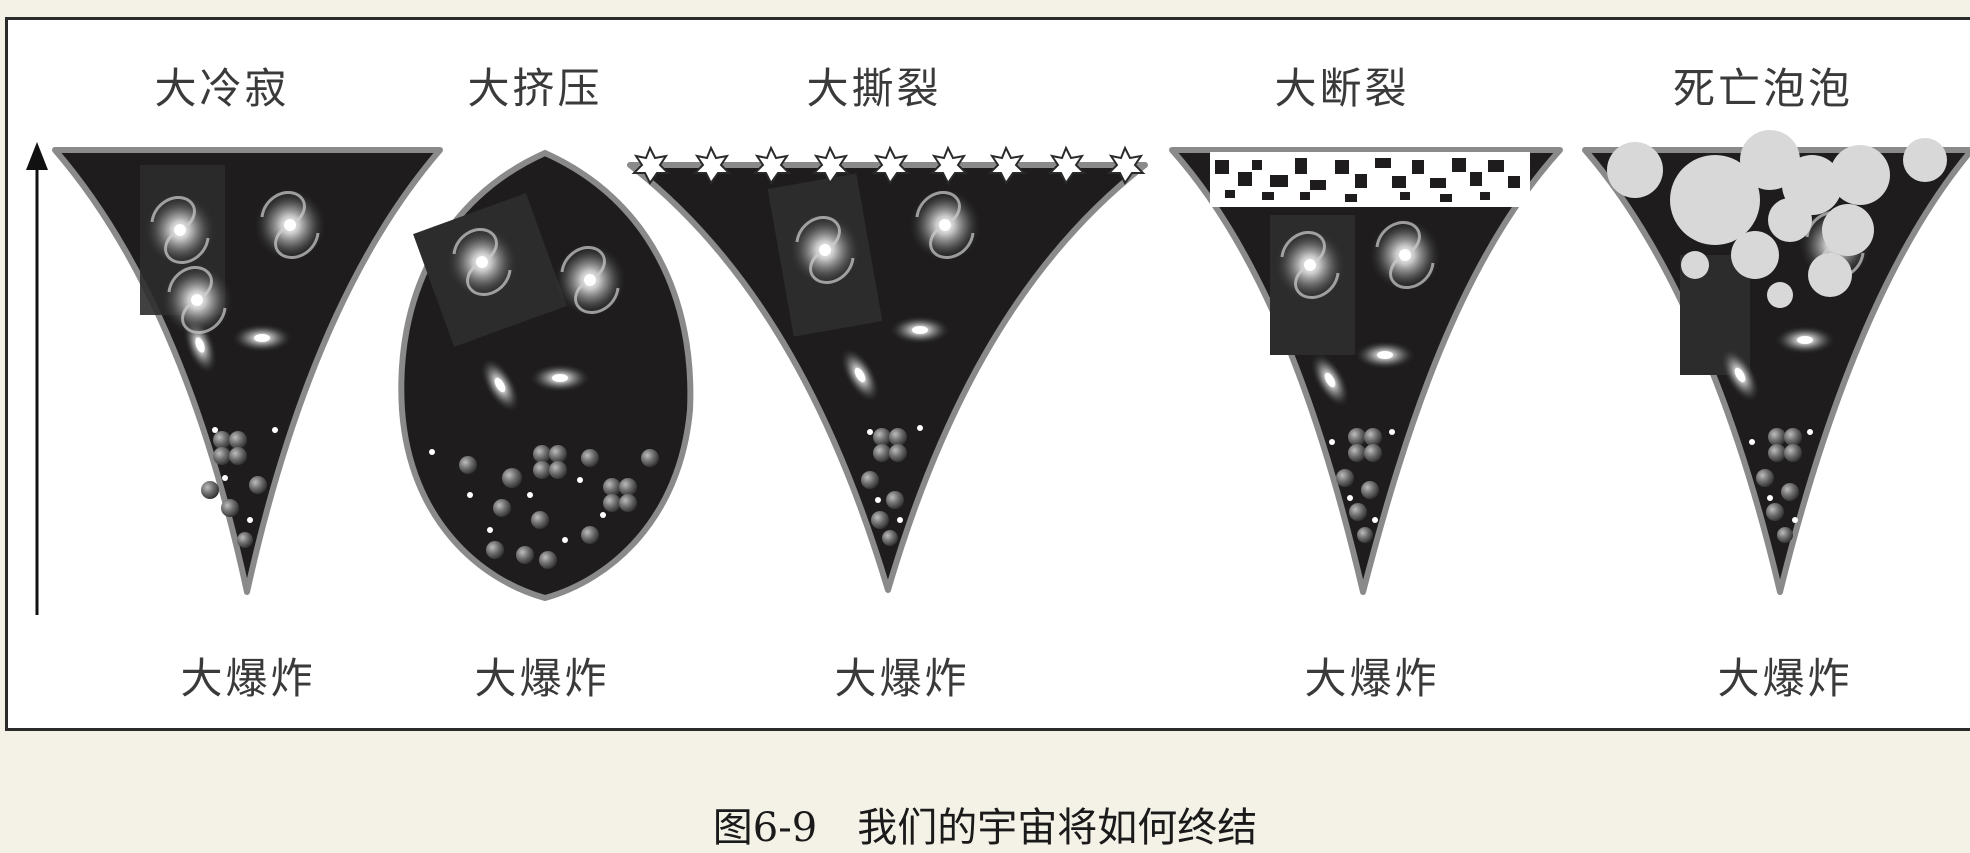 The image size is (1970, 853). What do you see at coordinates (1776, 362) in the screenshot?
I see `universe-death-bubbles` at bounding box center [1776, 362].